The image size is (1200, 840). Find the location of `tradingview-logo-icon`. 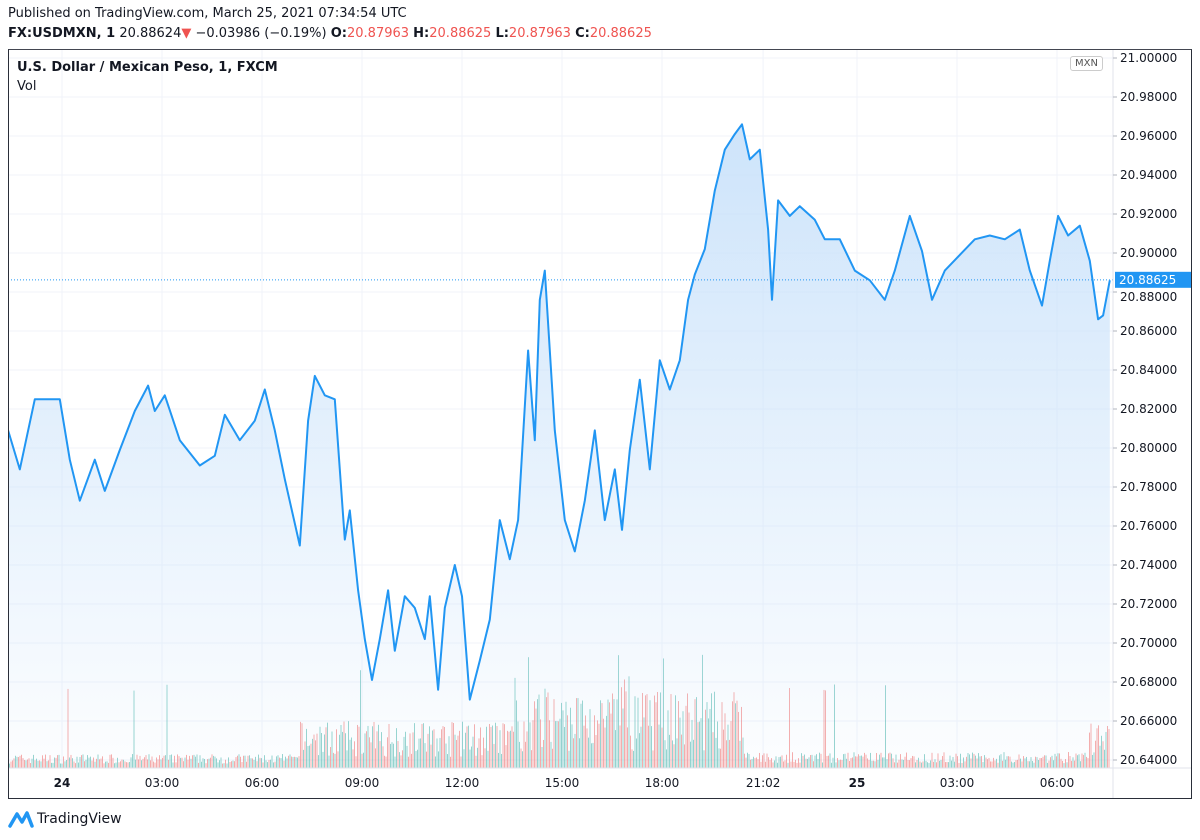

tradingview-logo-icon is located at coordinates (21, 819).